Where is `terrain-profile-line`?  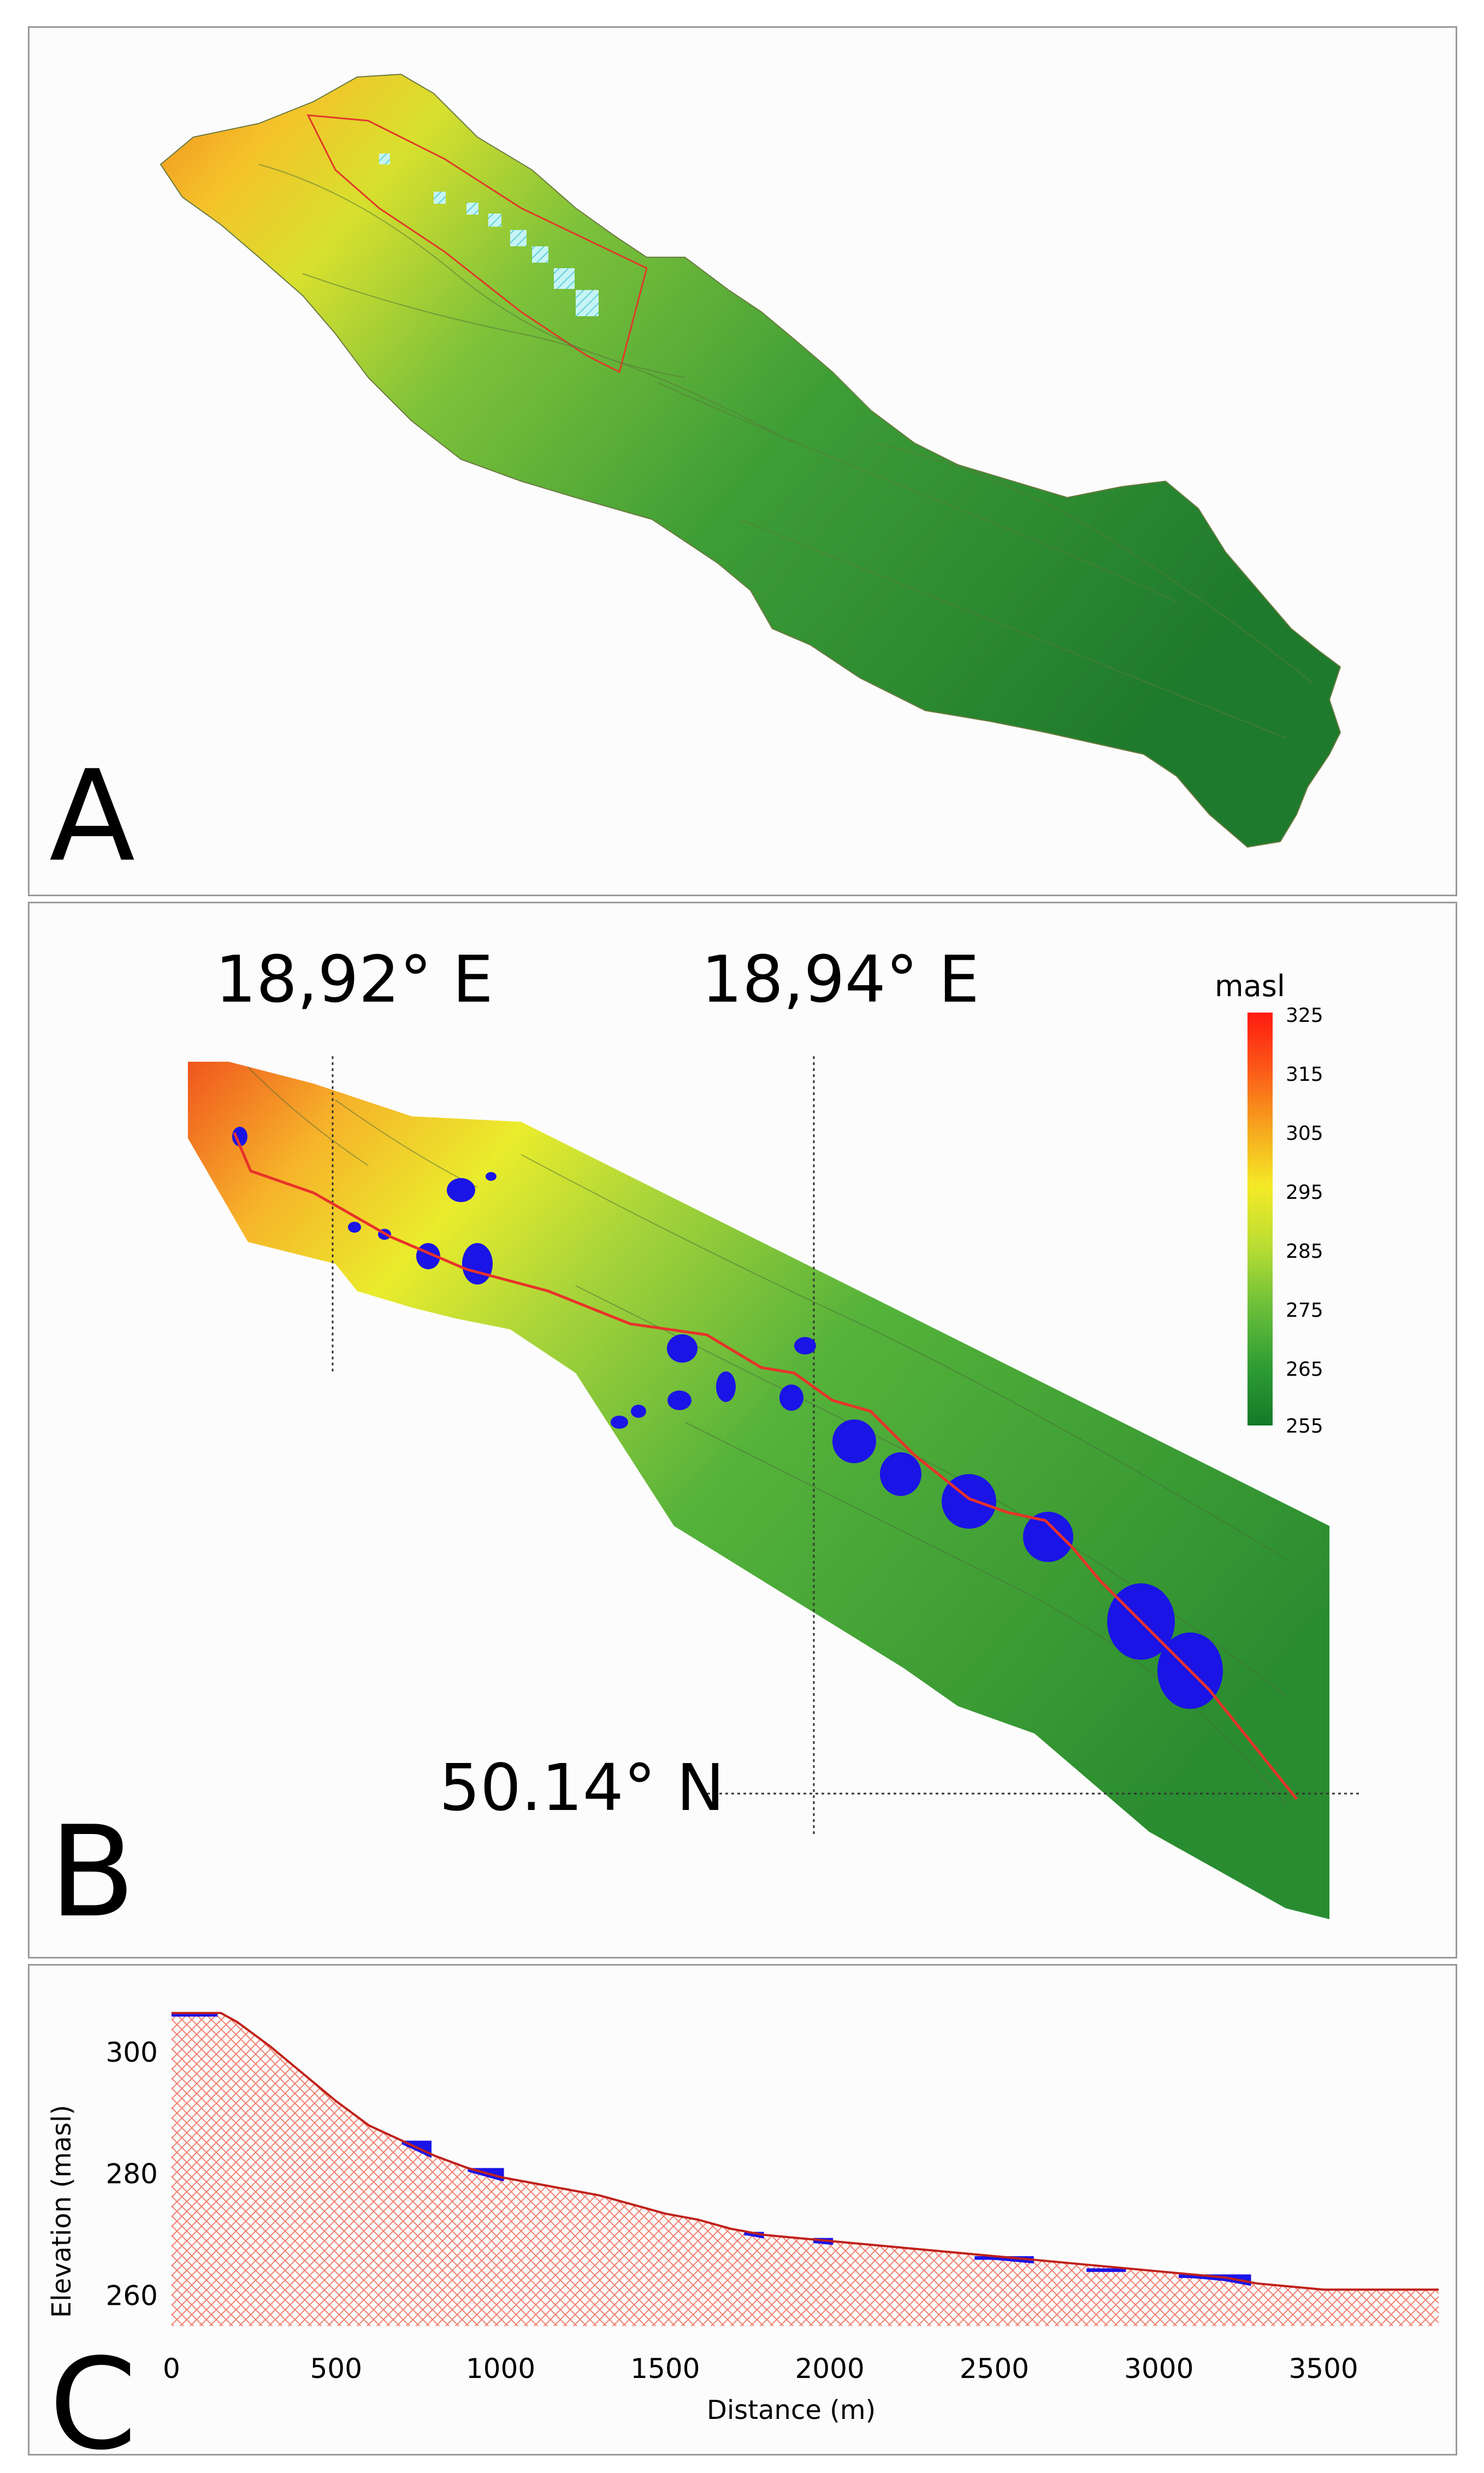
terrain-profile-line is located at coordinates (805, 2151).